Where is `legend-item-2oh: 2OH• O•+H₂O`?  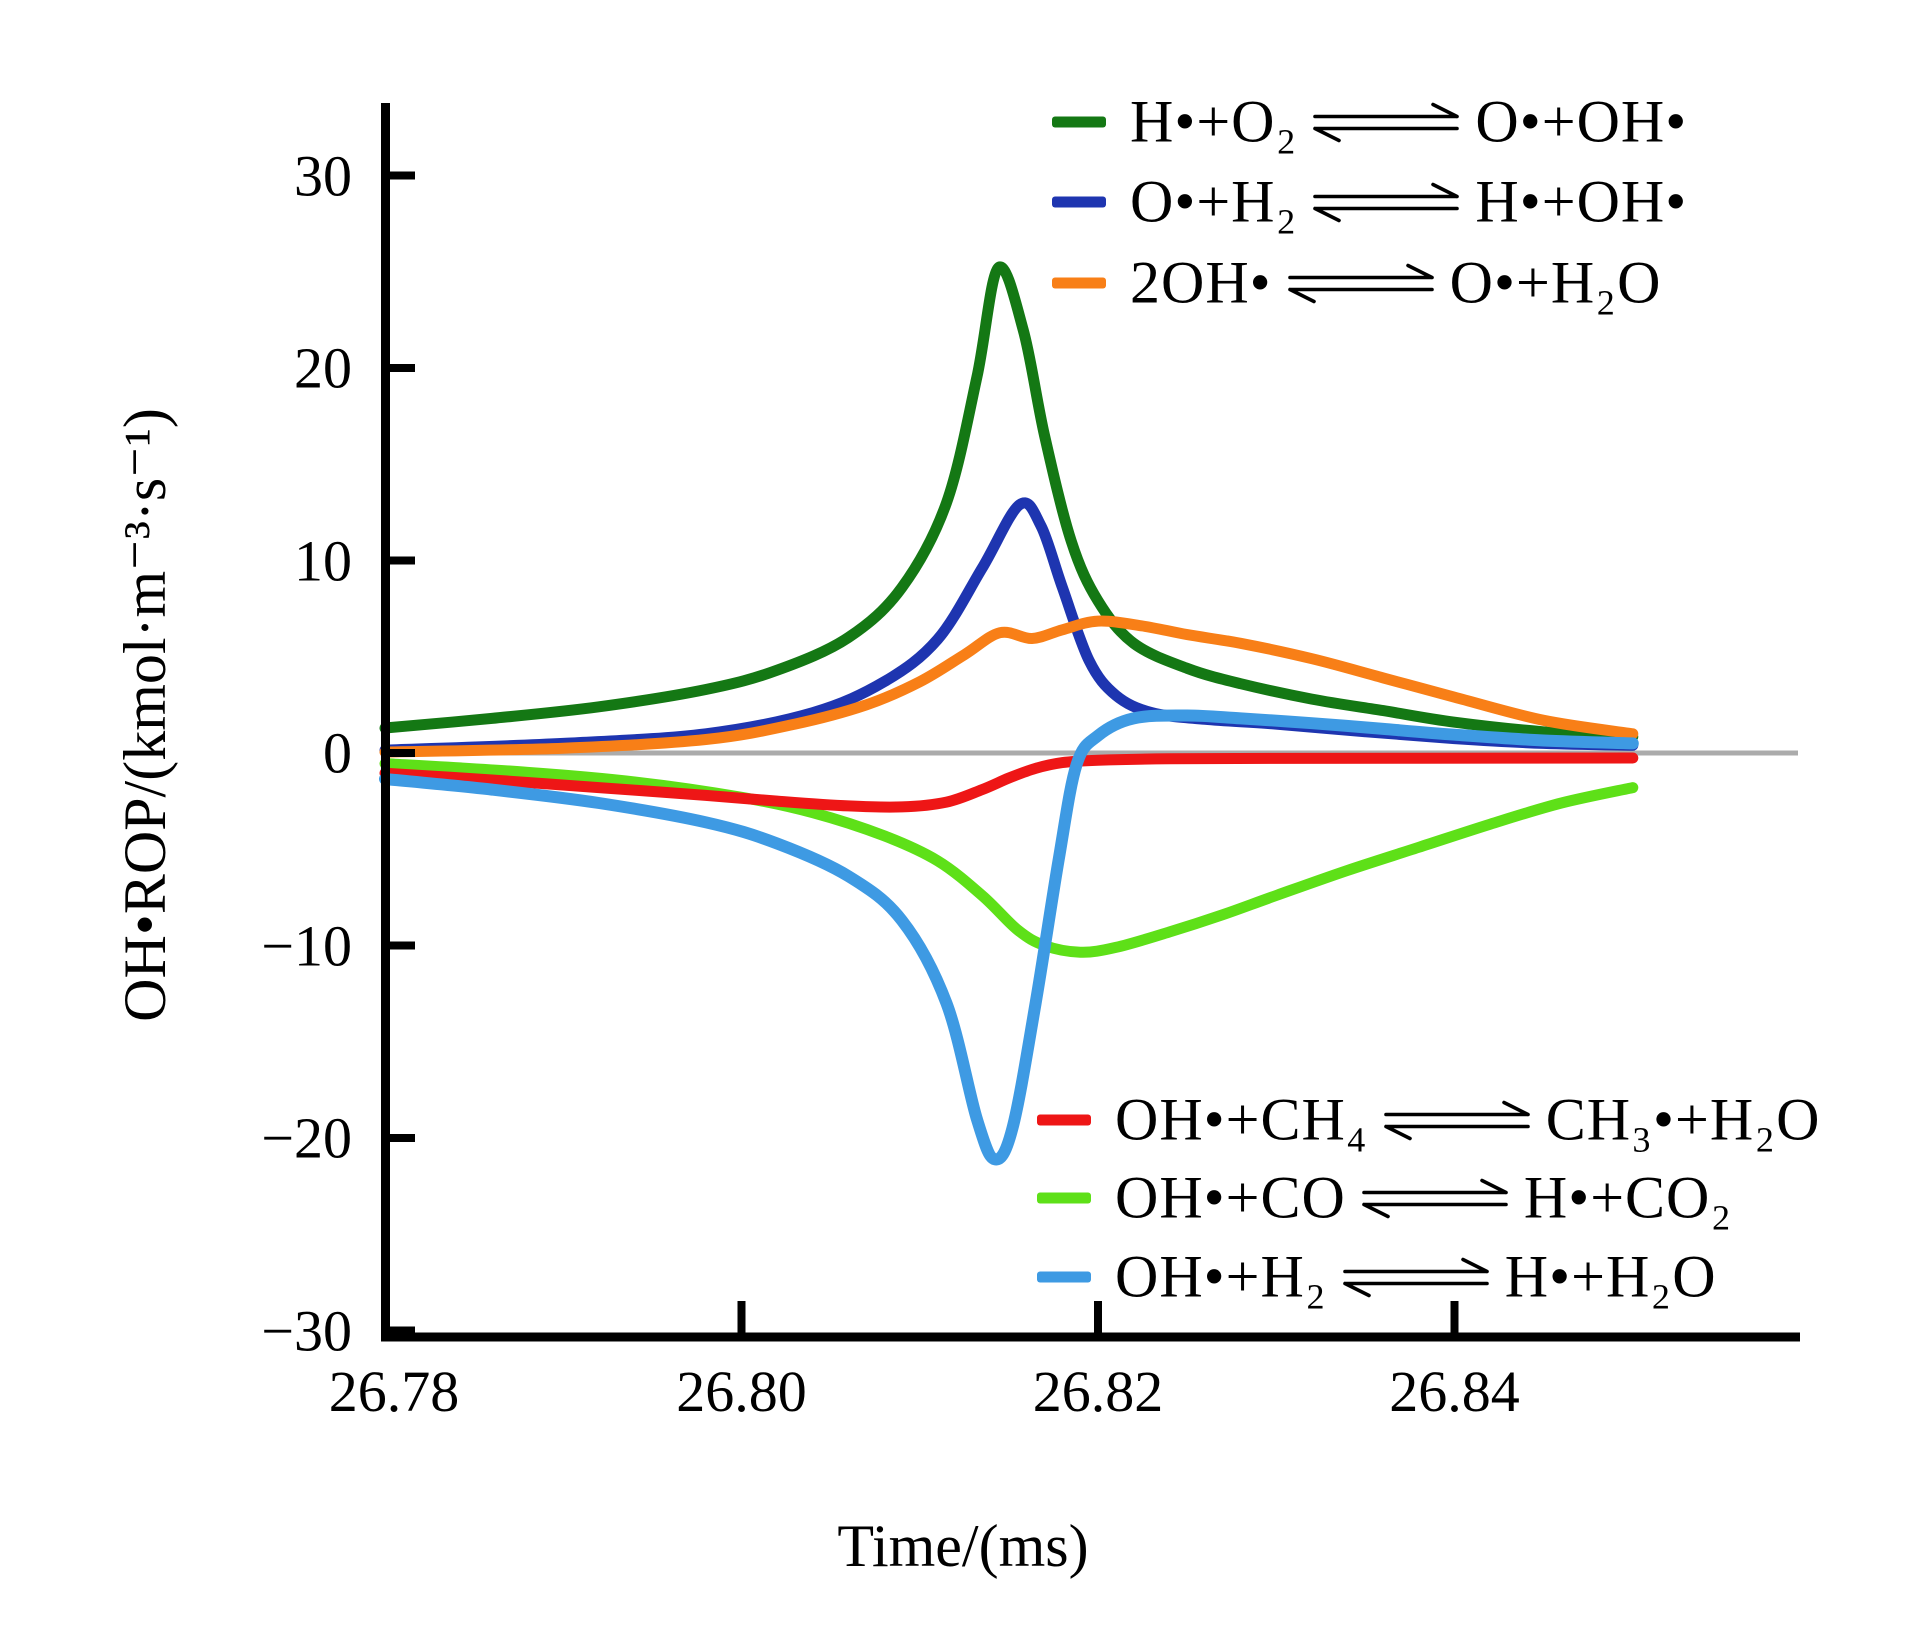
legend-item-2oh: 2OH• O•+H₂O is located at coordinates (1356, 283).